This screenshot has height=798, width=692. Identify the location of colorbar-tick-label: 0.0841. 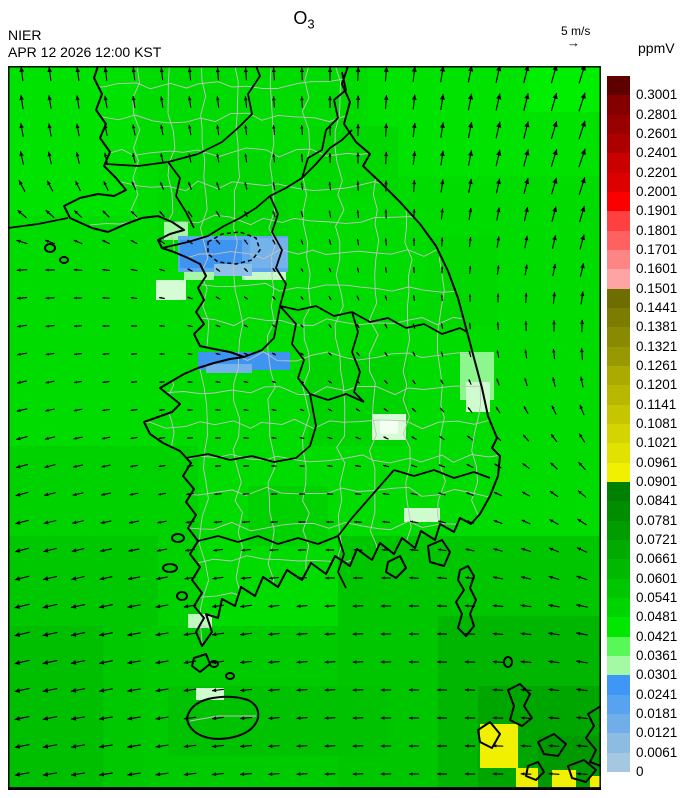
(657, 501).